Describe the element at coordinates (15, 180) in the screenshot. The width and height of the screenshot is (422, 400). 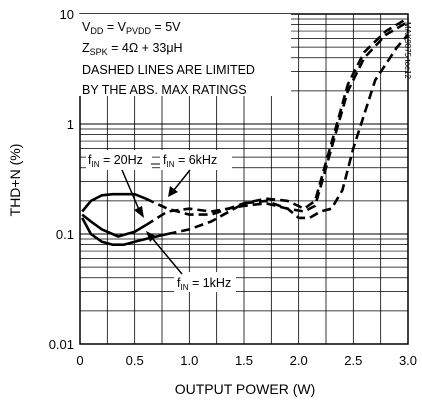
I see `y-axis-title: THD+N (%)` at that location.